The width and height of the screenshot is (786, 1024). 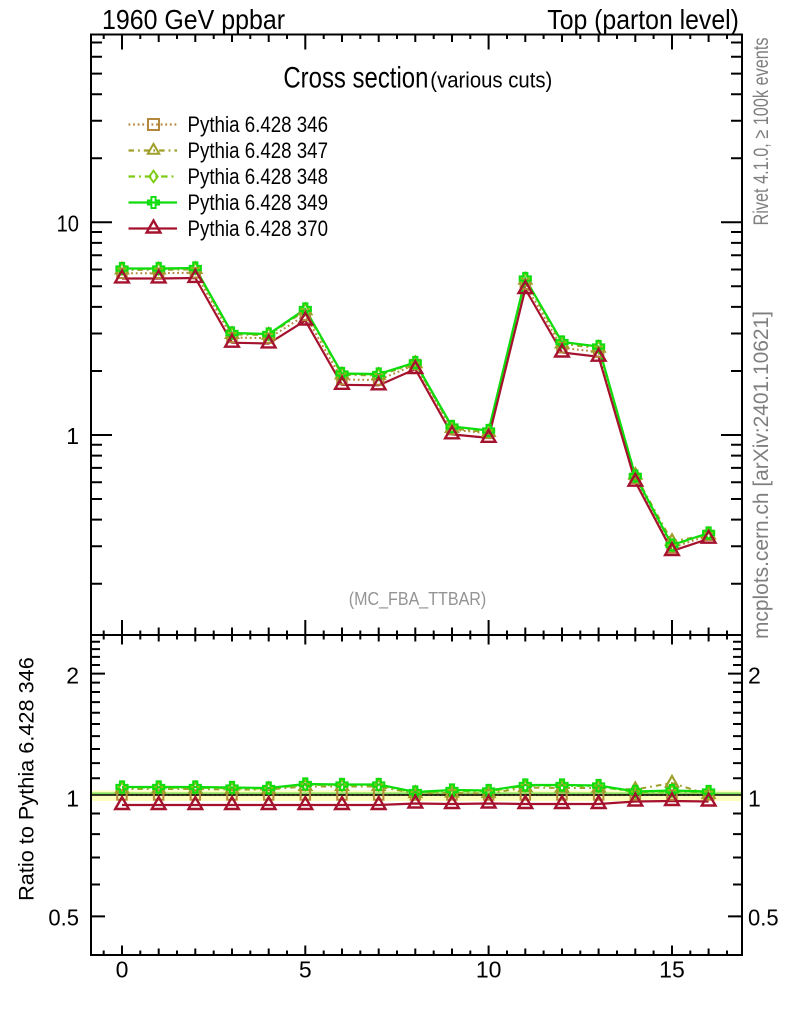 What do you see at coordinates (258, 124) in the screenshot?
I see `svg-text: Pythia 6.428 346` at bounding box center [258, 124].